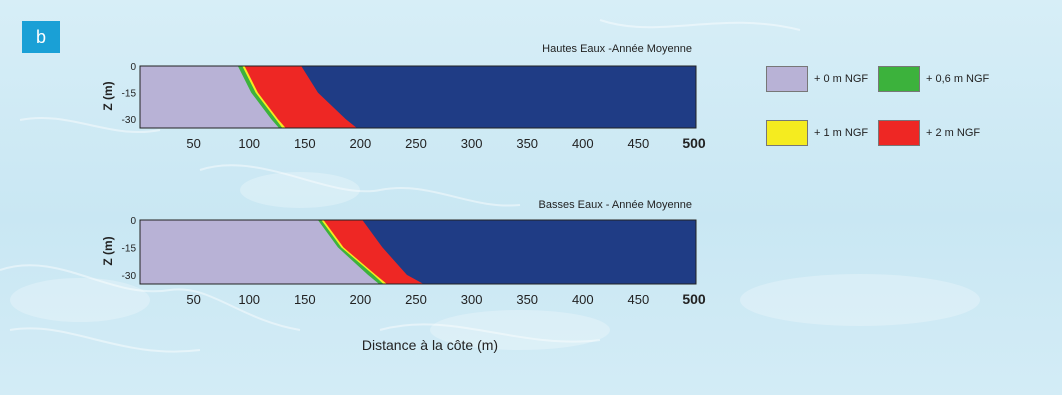 This screenshot has height=395, width=1062. I want to click on y-tick-label-1-1: -15, so click(129, 248).